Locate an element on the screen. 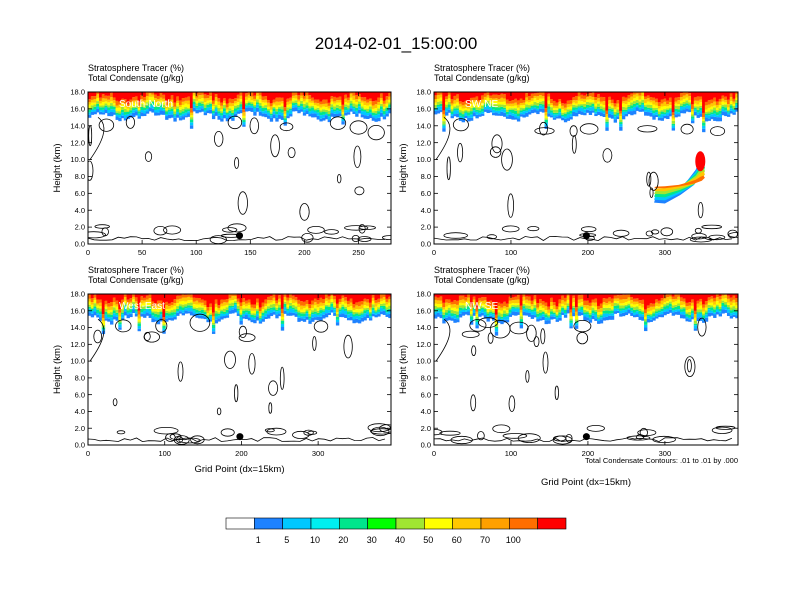 Image resolution: width=792 pixels, height=612 pixels. x-tick-label: 0 is located at coordinates (434, 252).